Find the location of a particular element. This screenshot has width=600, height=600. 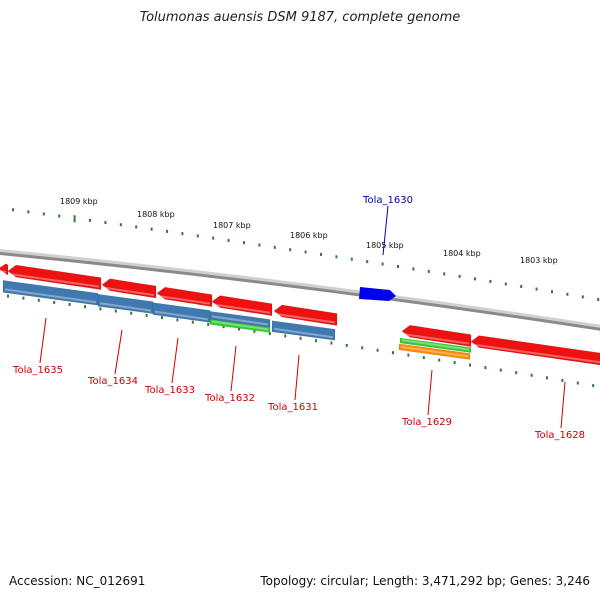

genome-backbone is located at coordinates (300, 291).